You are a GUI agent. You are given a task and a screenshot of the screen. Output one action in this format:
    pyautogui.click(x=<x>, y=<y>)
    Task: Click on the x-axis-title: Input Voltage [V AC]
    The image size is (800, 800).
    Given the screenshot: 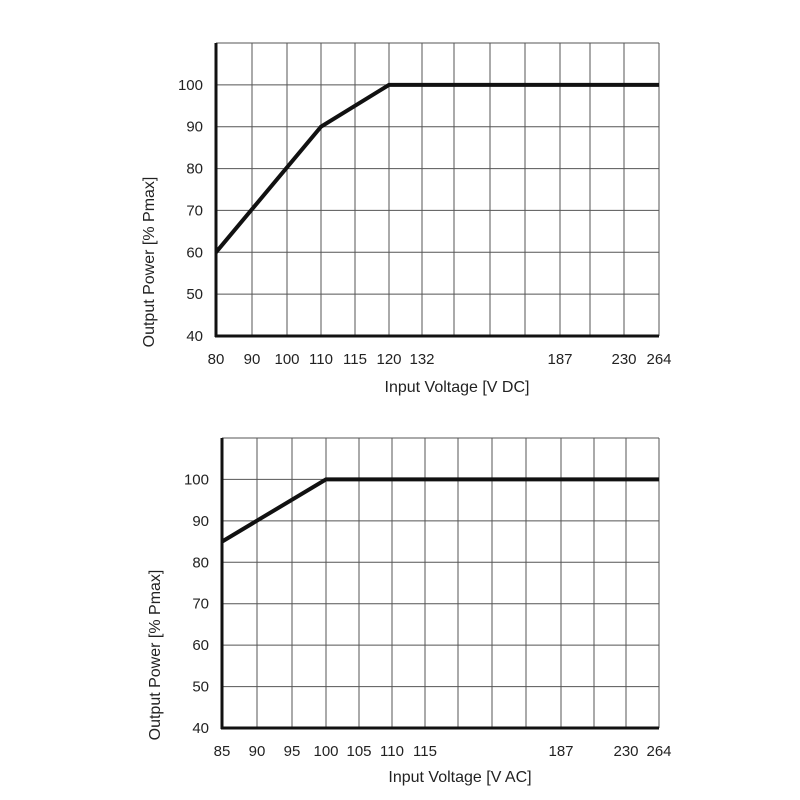 What is the action you would take?
    pyautogui.click(x=459, y=777)
    